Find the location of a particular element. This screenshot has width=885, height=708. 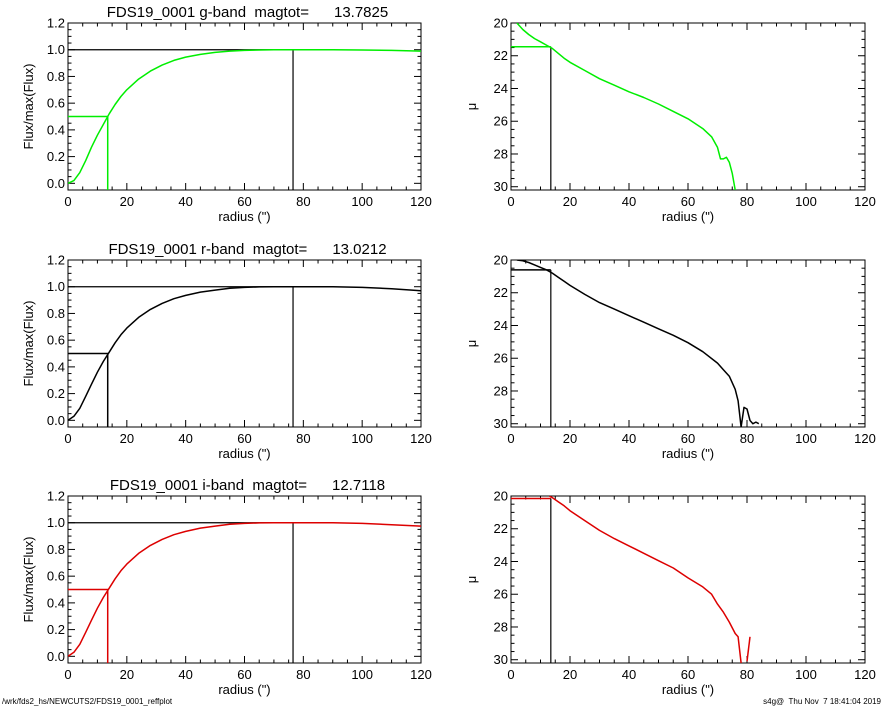

chart-panel-2: 0 20 40 60 80 100 120 20 22 24 26 28 30 radius (") μ is located at coordinates (670, 120).